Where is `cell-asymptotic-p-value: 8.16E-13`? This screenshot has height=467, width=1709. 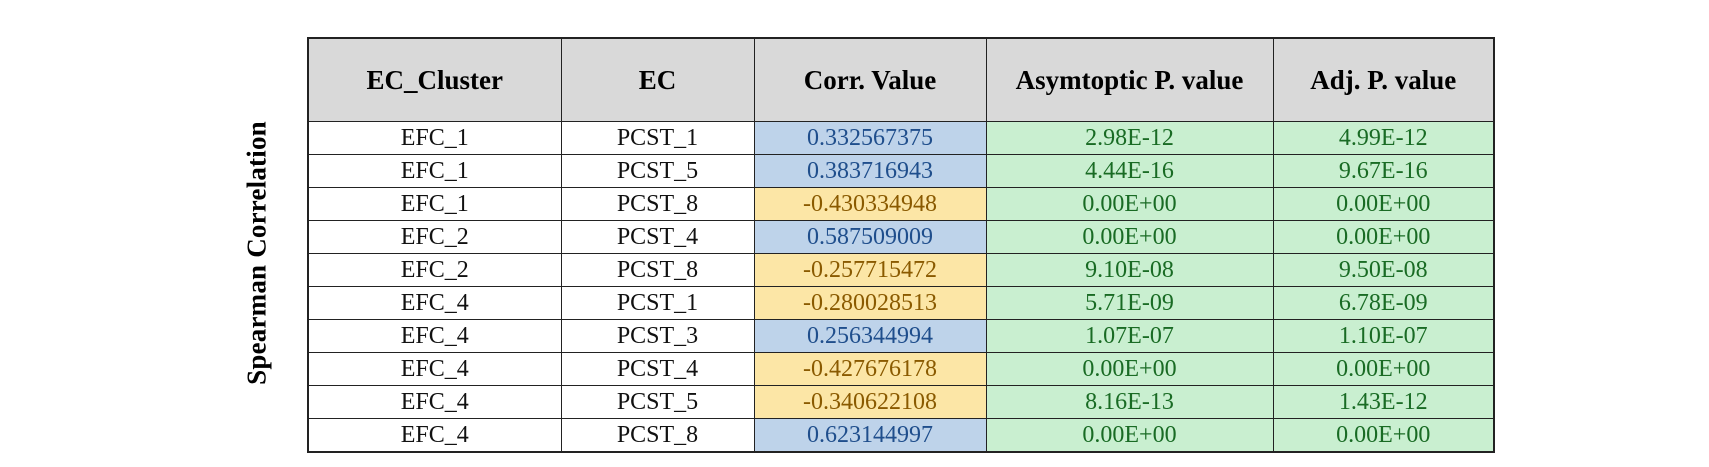
cell-asymptotic-p-value: 8.16E-13 is located at coordinates (1129, 402).